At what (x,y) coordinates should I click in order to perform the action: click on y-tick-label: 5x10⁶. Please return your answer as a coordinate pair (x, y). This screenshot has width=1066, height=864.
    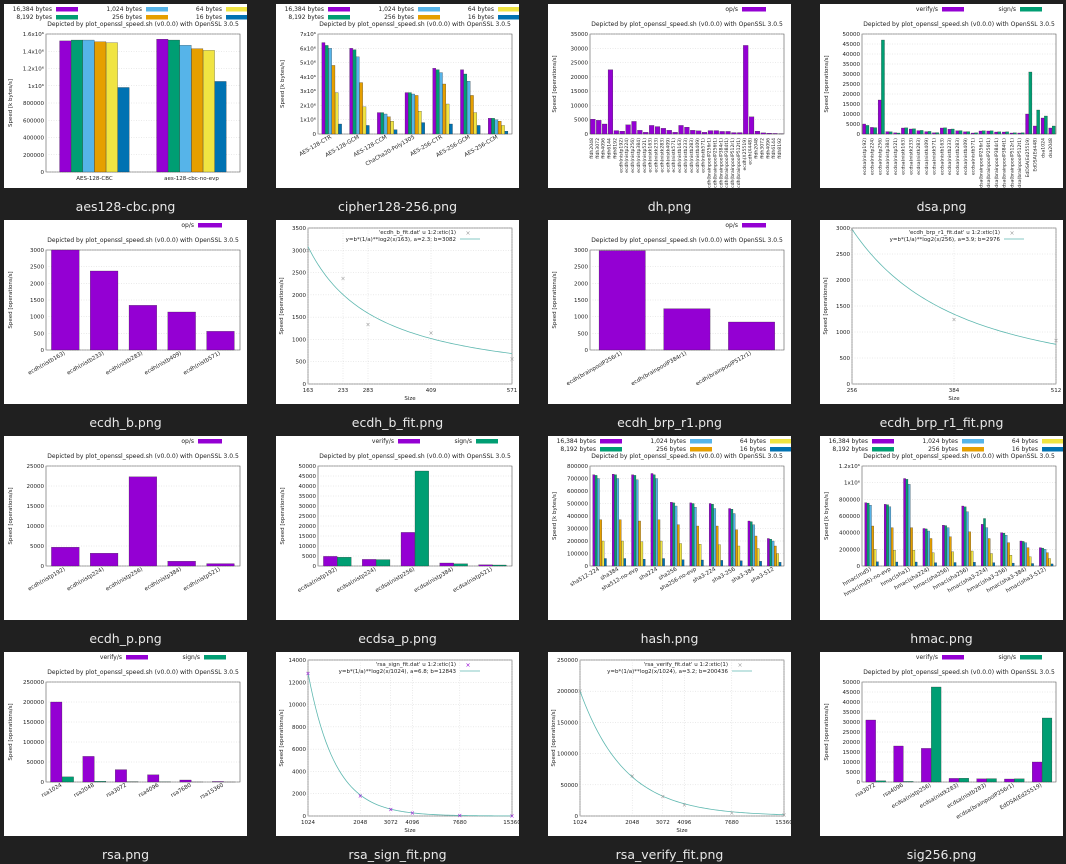
    Looking at the image, I should click on (308, 63).